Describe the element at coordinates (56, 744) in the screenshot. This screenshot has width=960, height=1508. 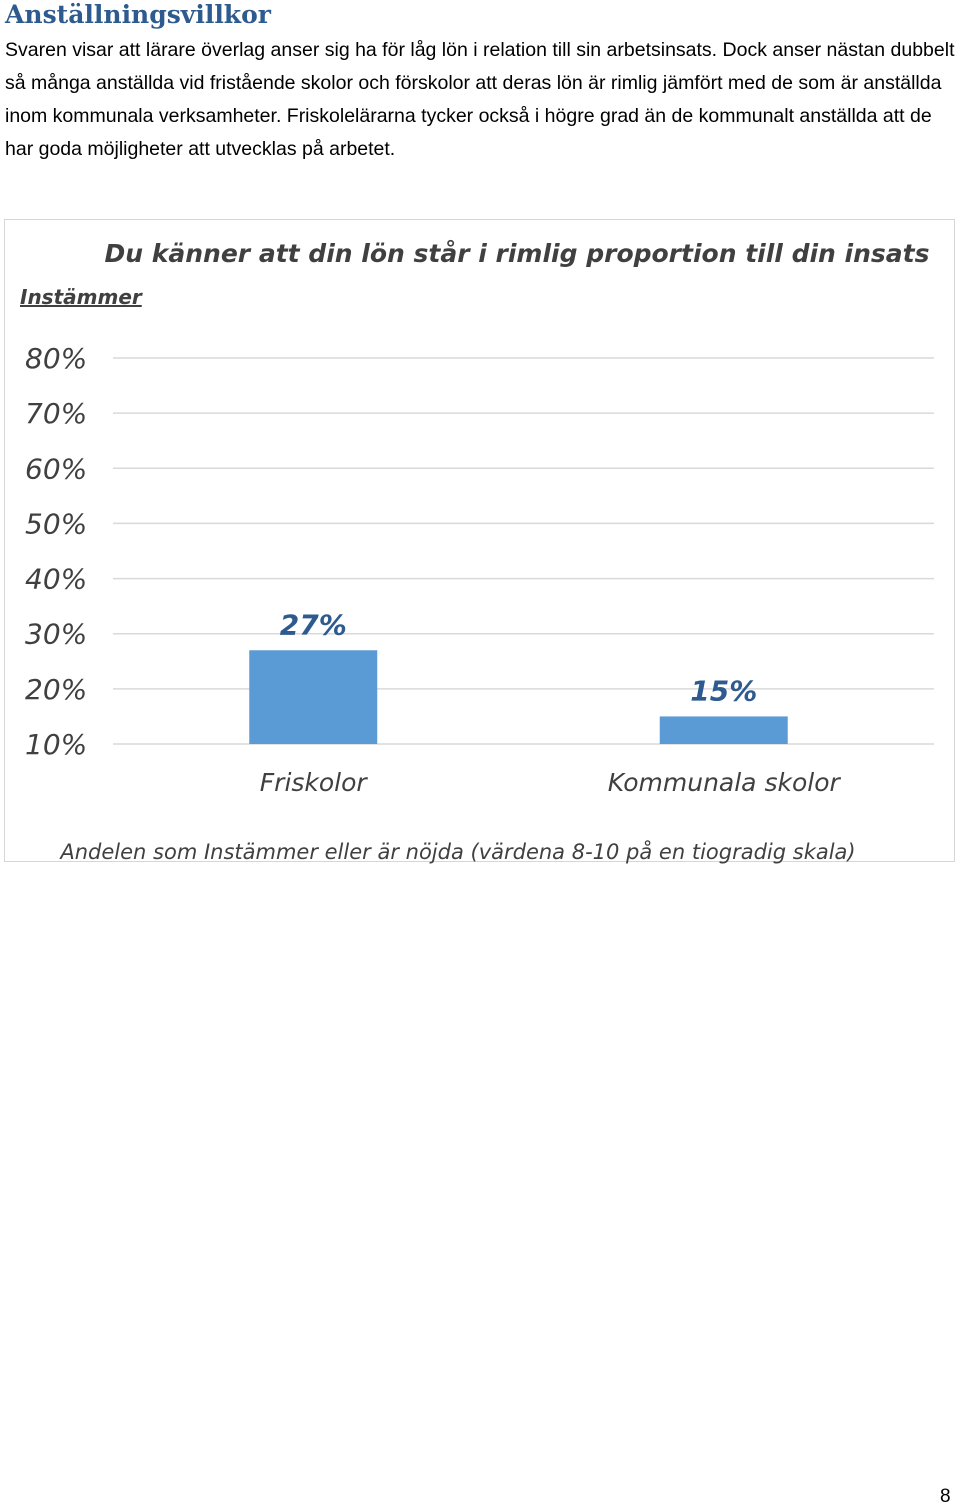
I see `y-tick-label: 10%` at that location.